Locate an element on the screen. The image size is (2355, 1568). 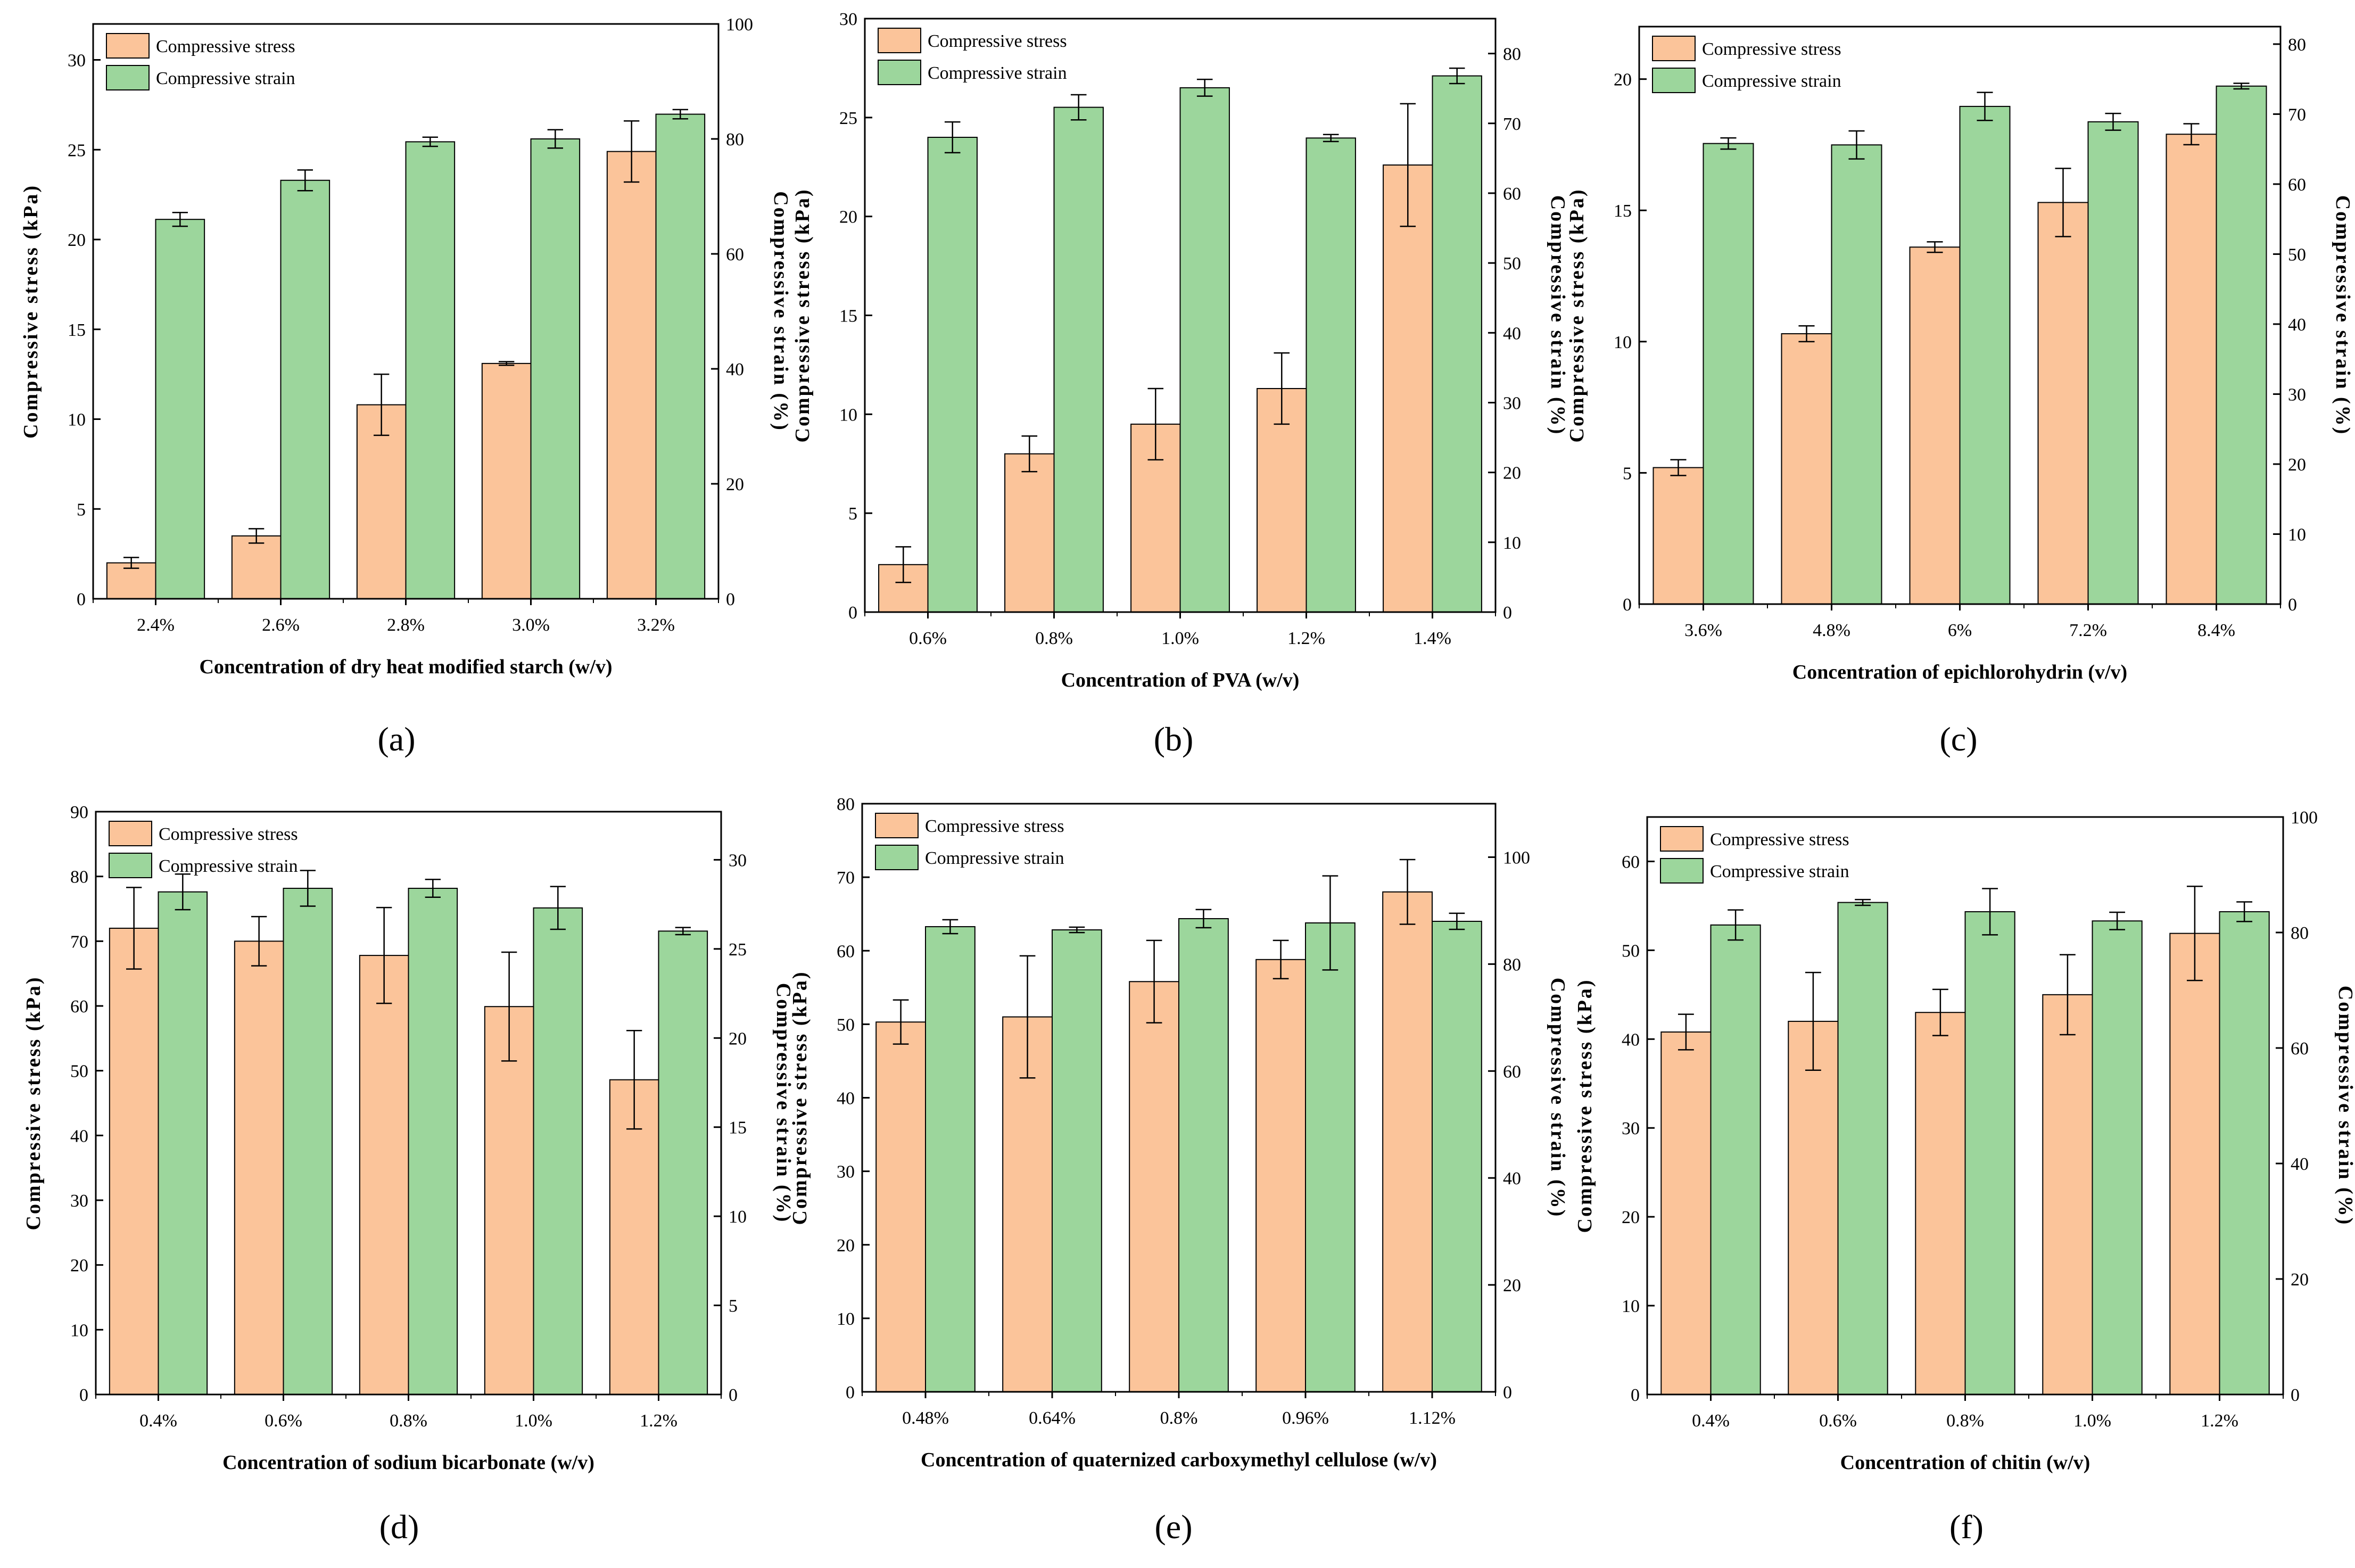
x-tick-label: 3.0% is located at coordinates (531, 625).